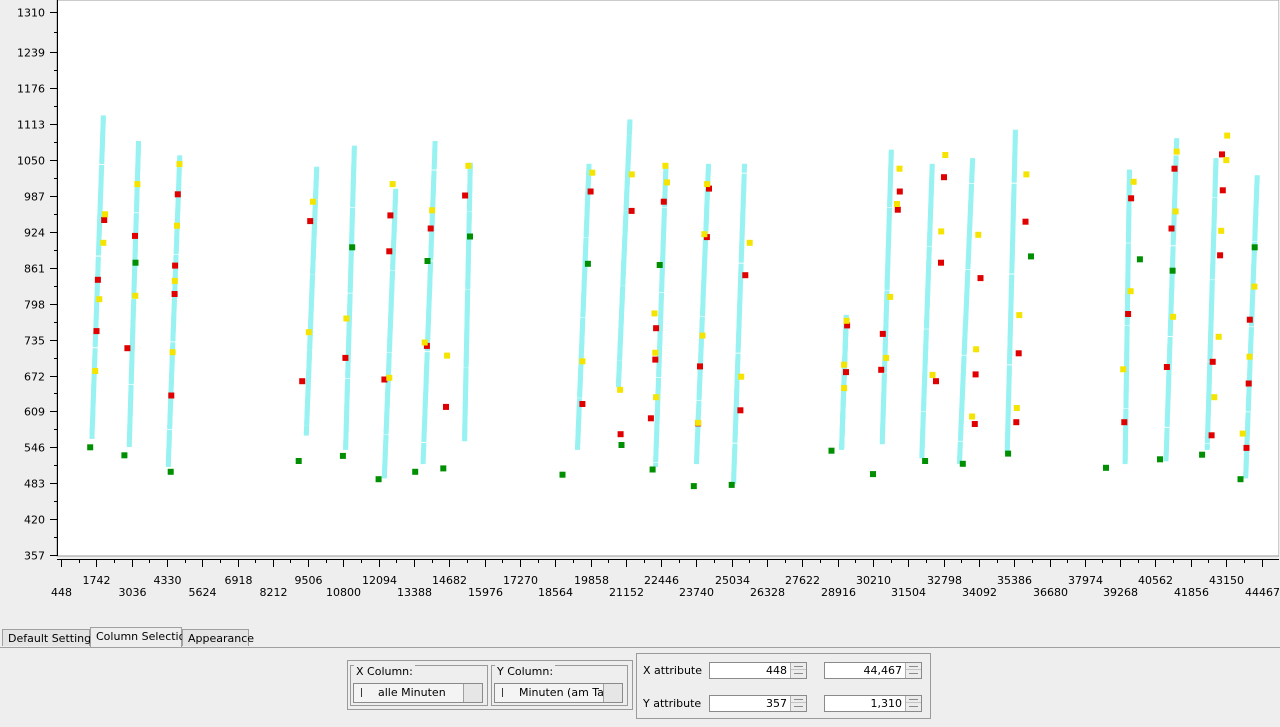 This screenshot has height=727, width=1280. What do you see at coordinates (750, 703) in the screenshot?
I see `y-min-input` at bounding box center [750, 703].